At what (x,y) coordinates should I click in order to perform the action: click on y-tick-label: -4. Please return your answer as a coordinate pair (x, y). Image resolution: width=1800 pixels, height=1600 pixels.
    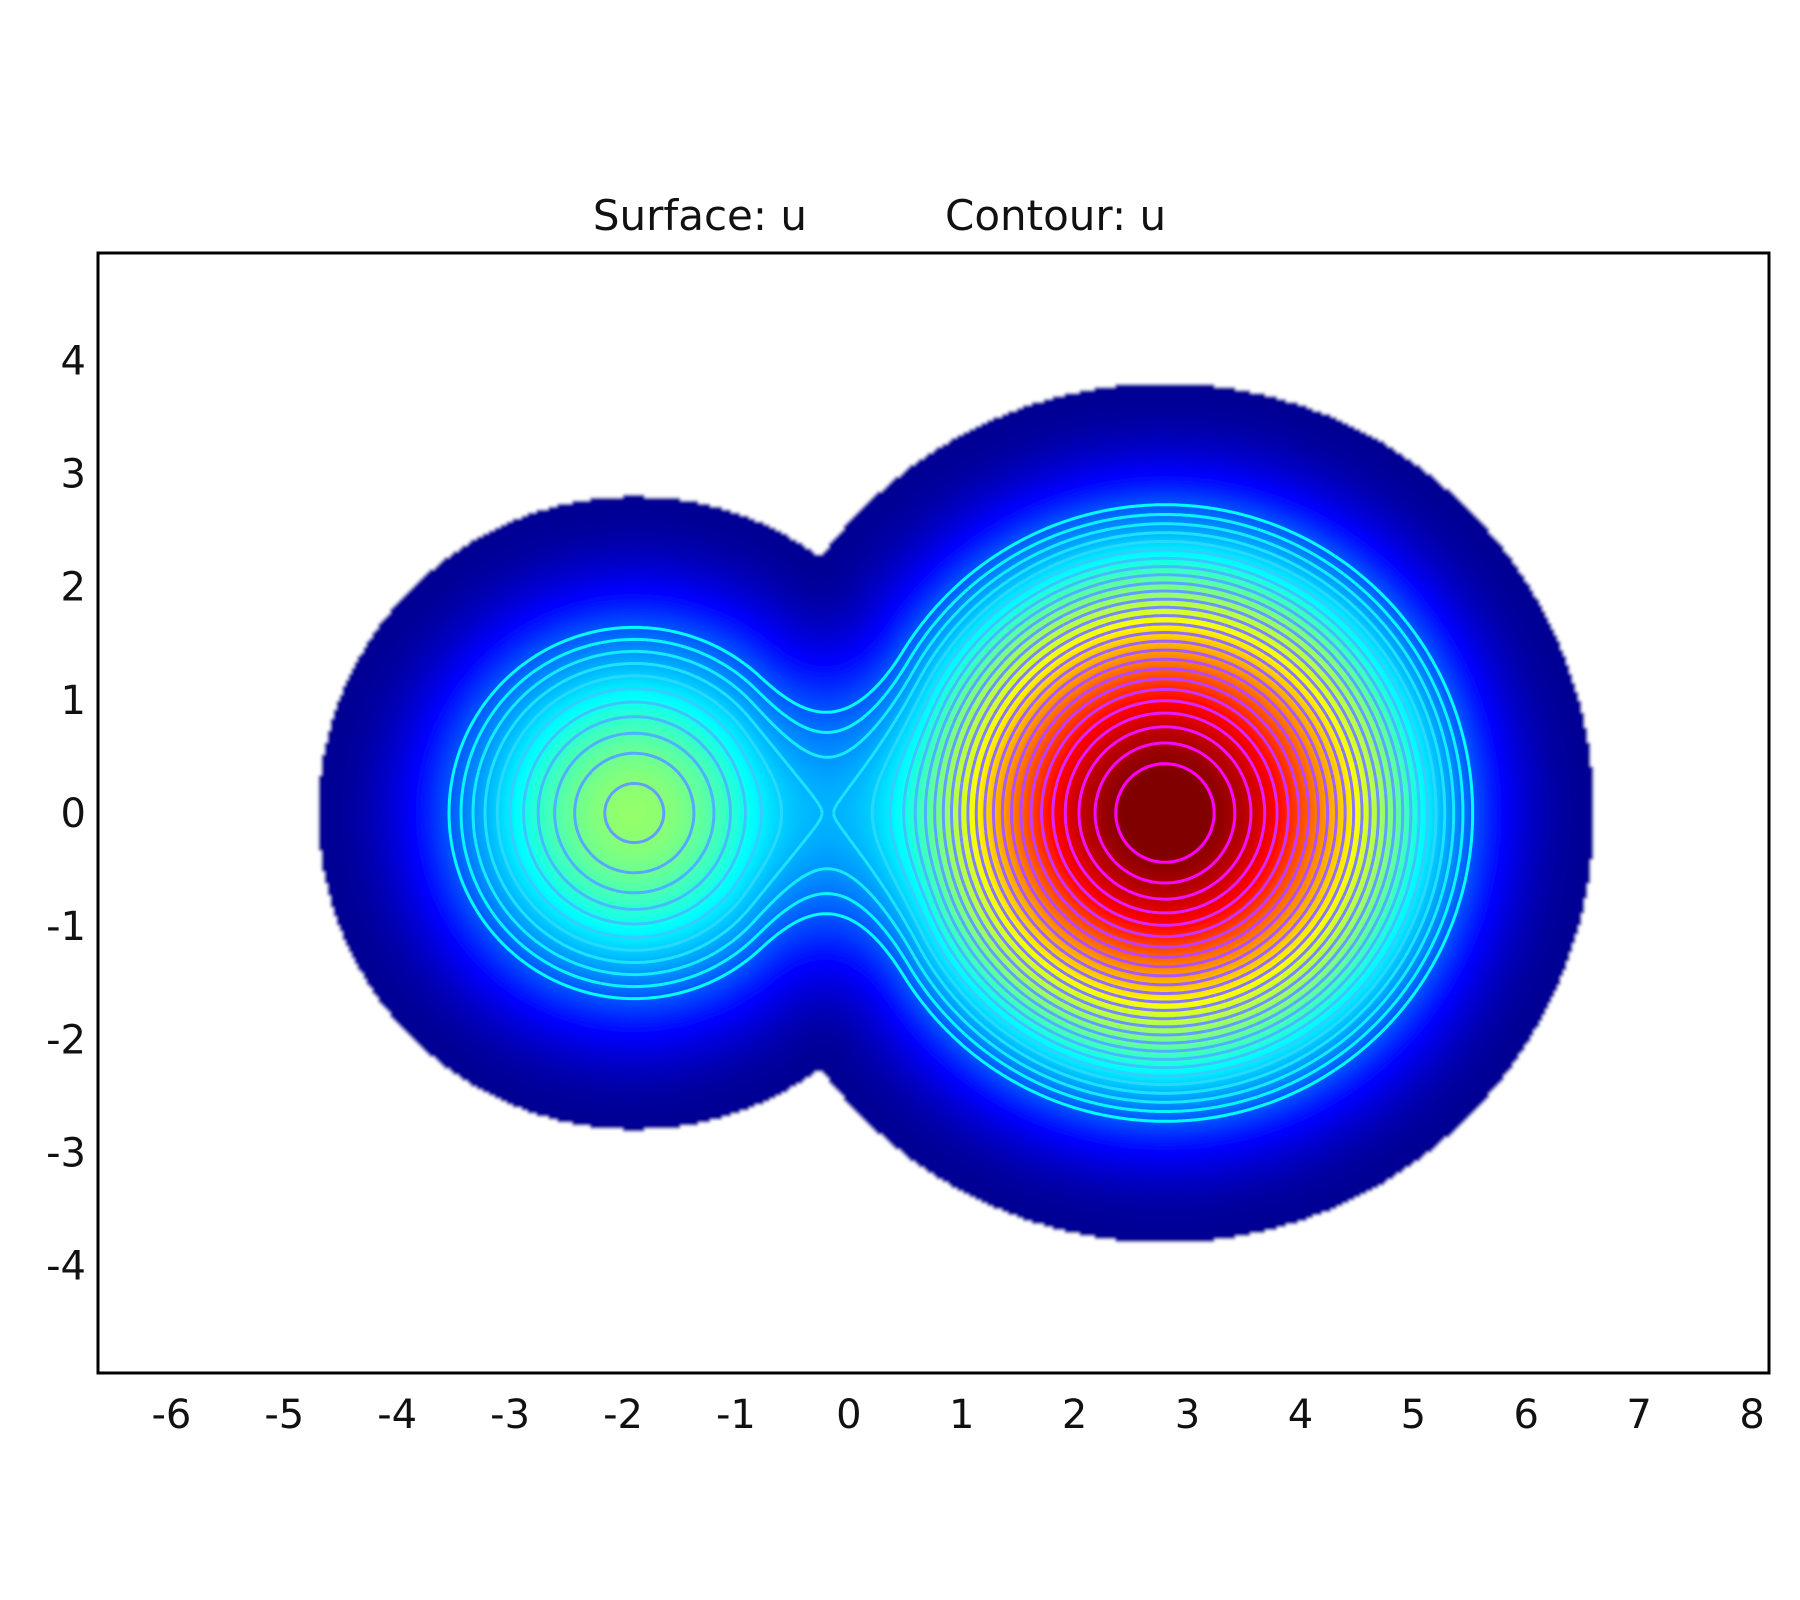
    Looking at the image, I should click on (66, 1267).